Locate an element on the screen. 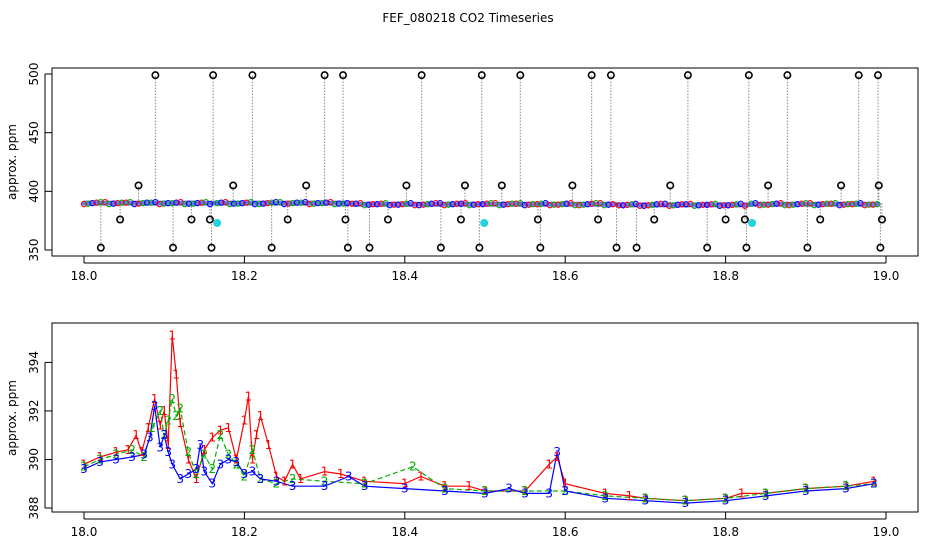  top-panel-y-label: approx. ppm is located at coordinates (12, 162).